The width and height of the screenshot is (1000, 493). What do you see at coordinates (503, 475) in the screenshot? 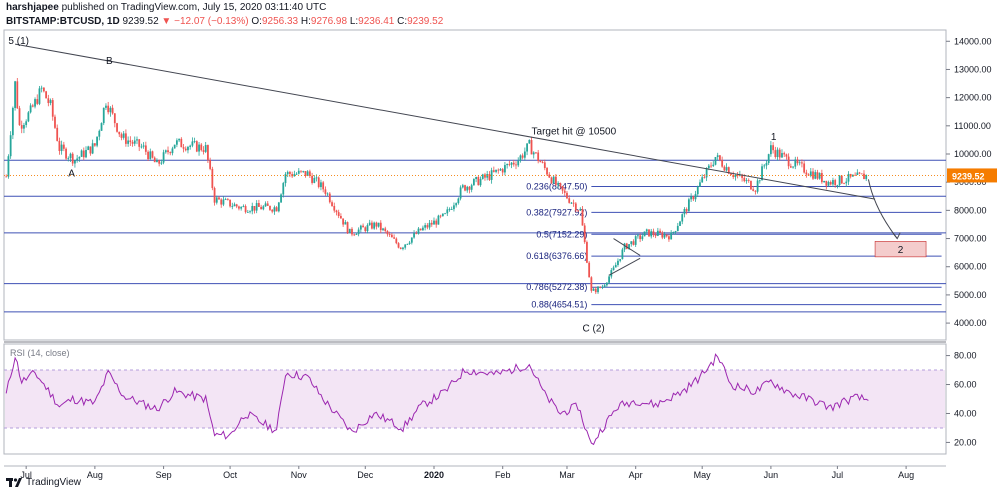
I see `time-axis-label: Feb` at bounding box center [503, 475].